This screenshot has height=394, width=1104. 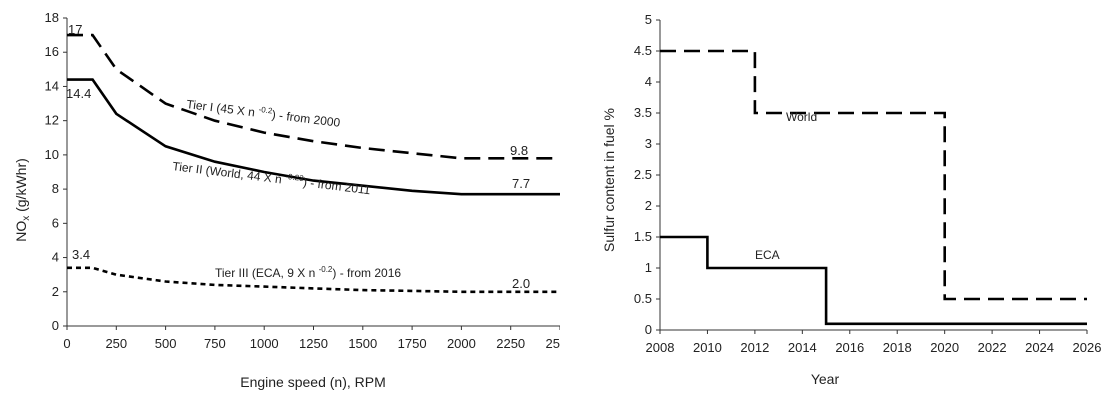 I want to click on nox-y-tick-label: 16, so click(x=52, y=51).